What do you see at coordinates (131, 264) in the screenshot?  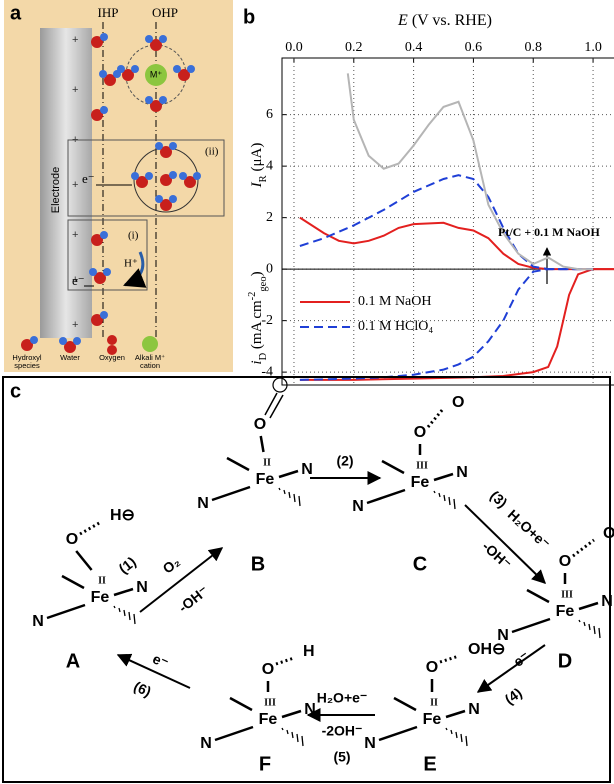 I see `proton-label: H⁺` at bounding box center [131, 264].